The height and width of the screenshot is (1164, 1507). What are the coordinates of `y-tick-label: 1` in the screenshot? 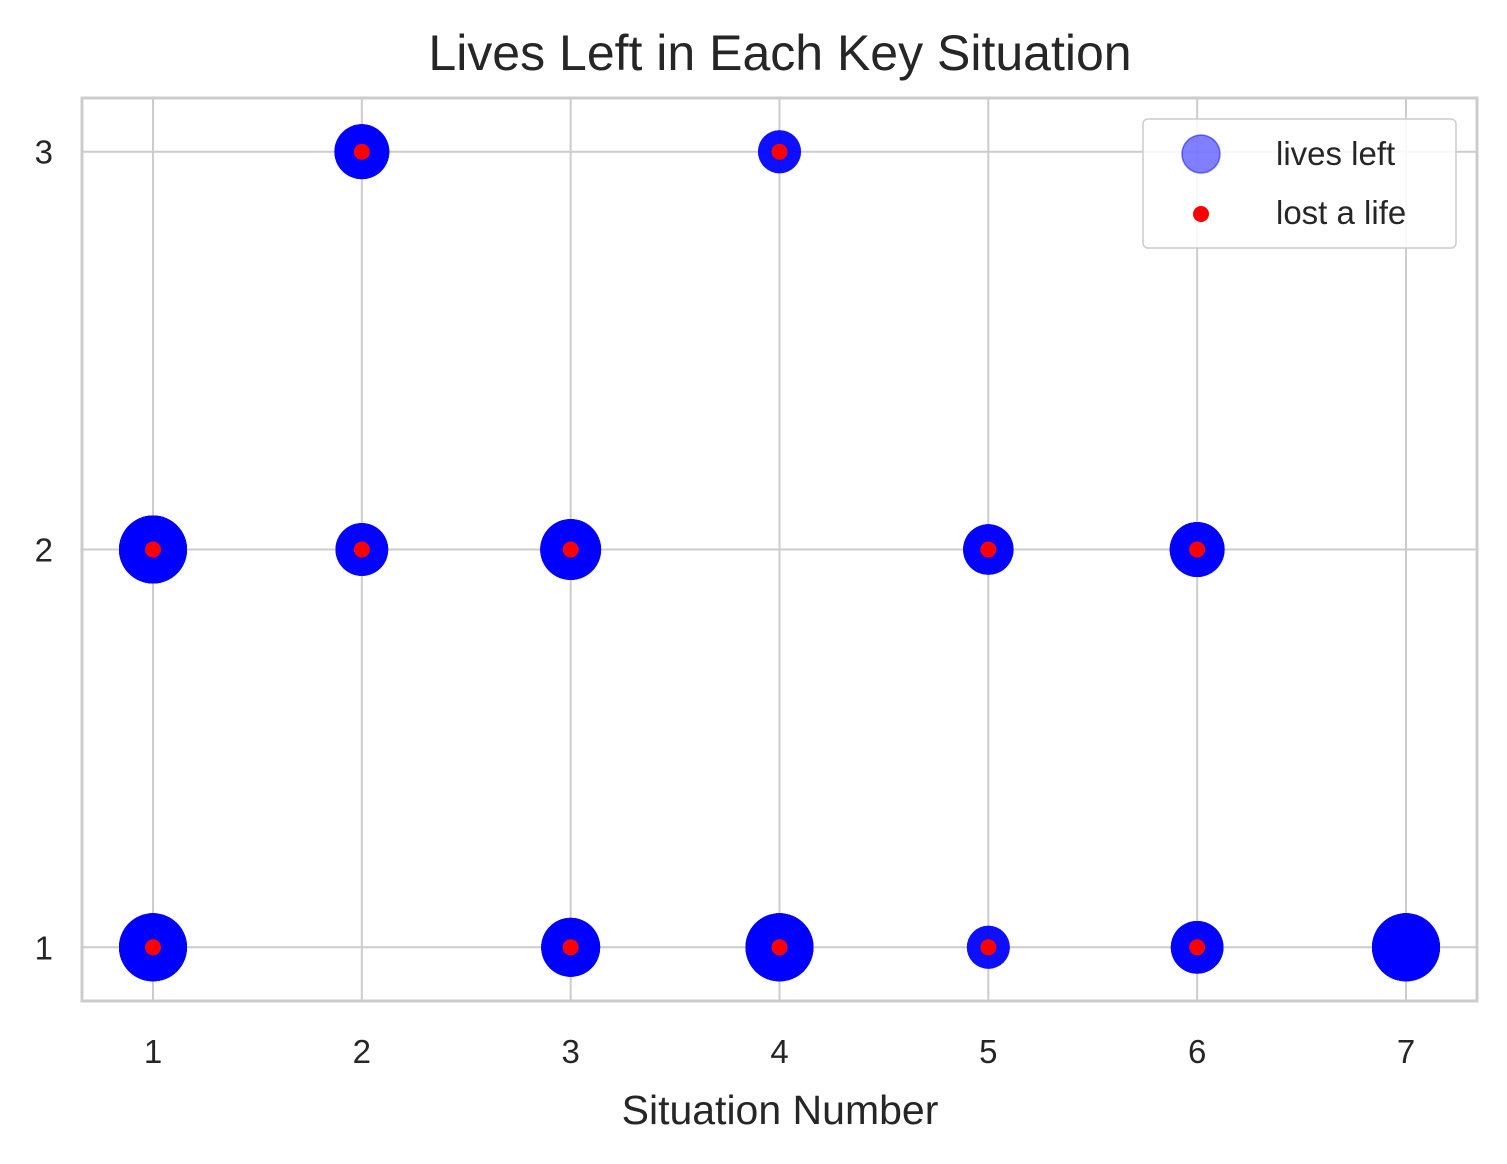 It's located at (44, 947).